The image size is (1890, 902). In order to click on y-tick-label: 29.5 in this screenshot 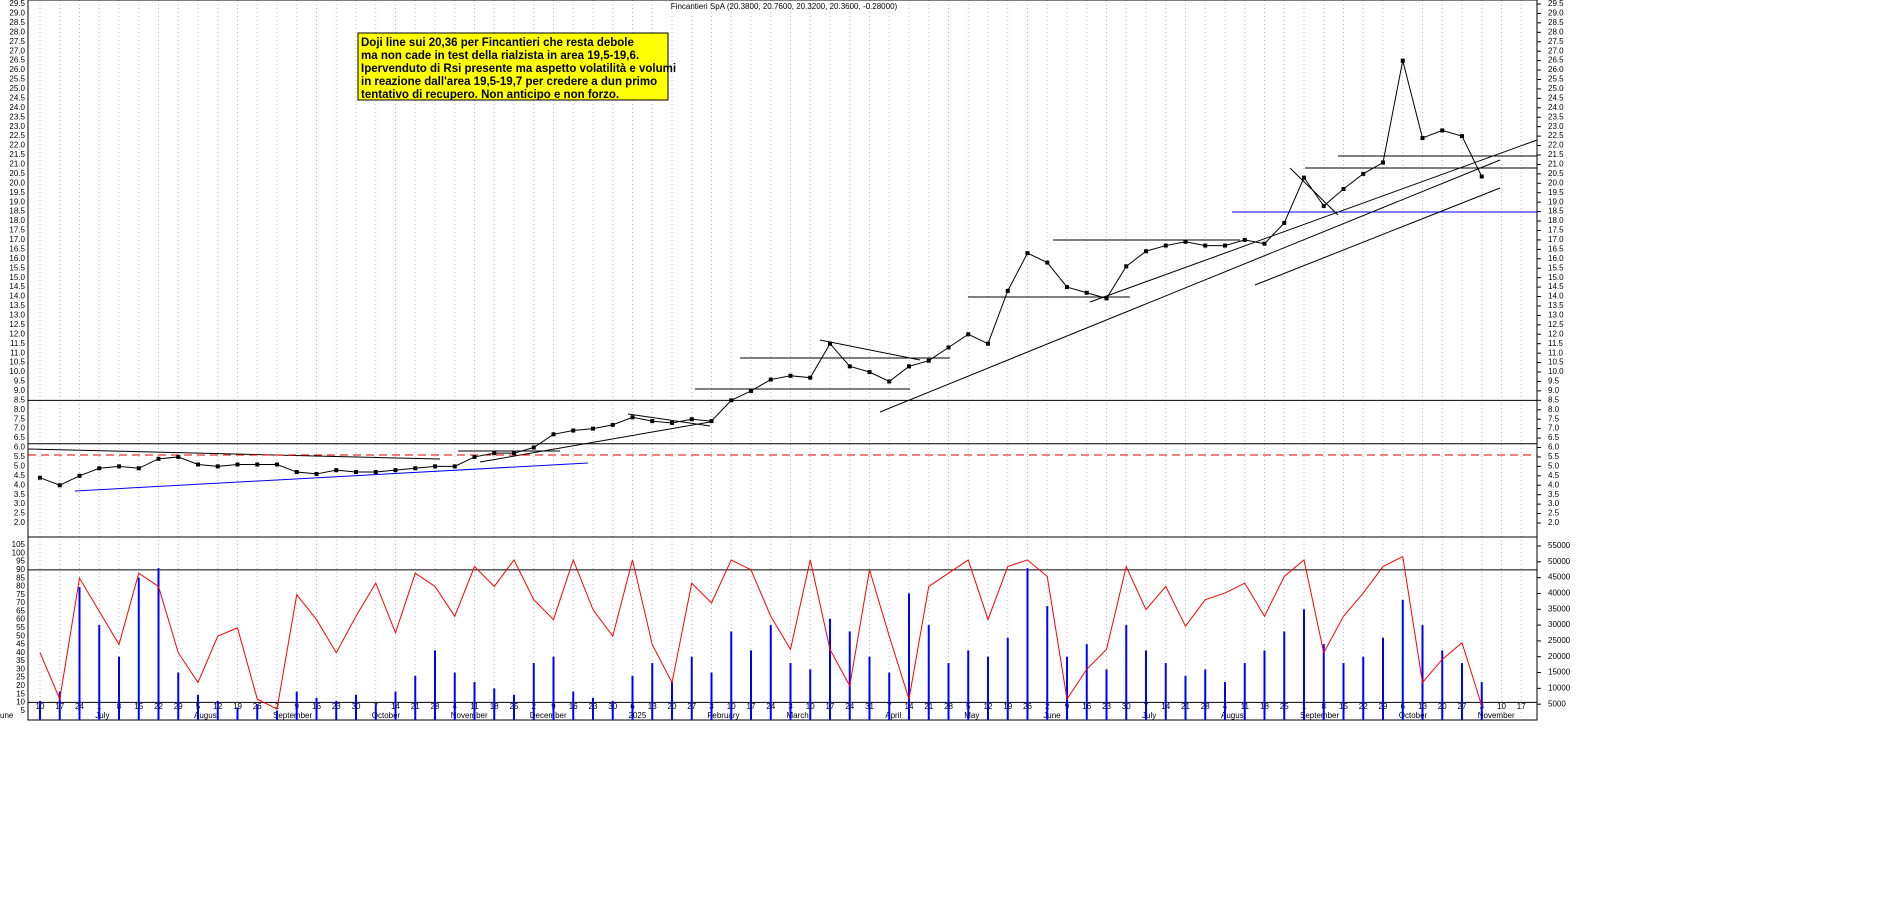, I will do `click(1556, 4)`.